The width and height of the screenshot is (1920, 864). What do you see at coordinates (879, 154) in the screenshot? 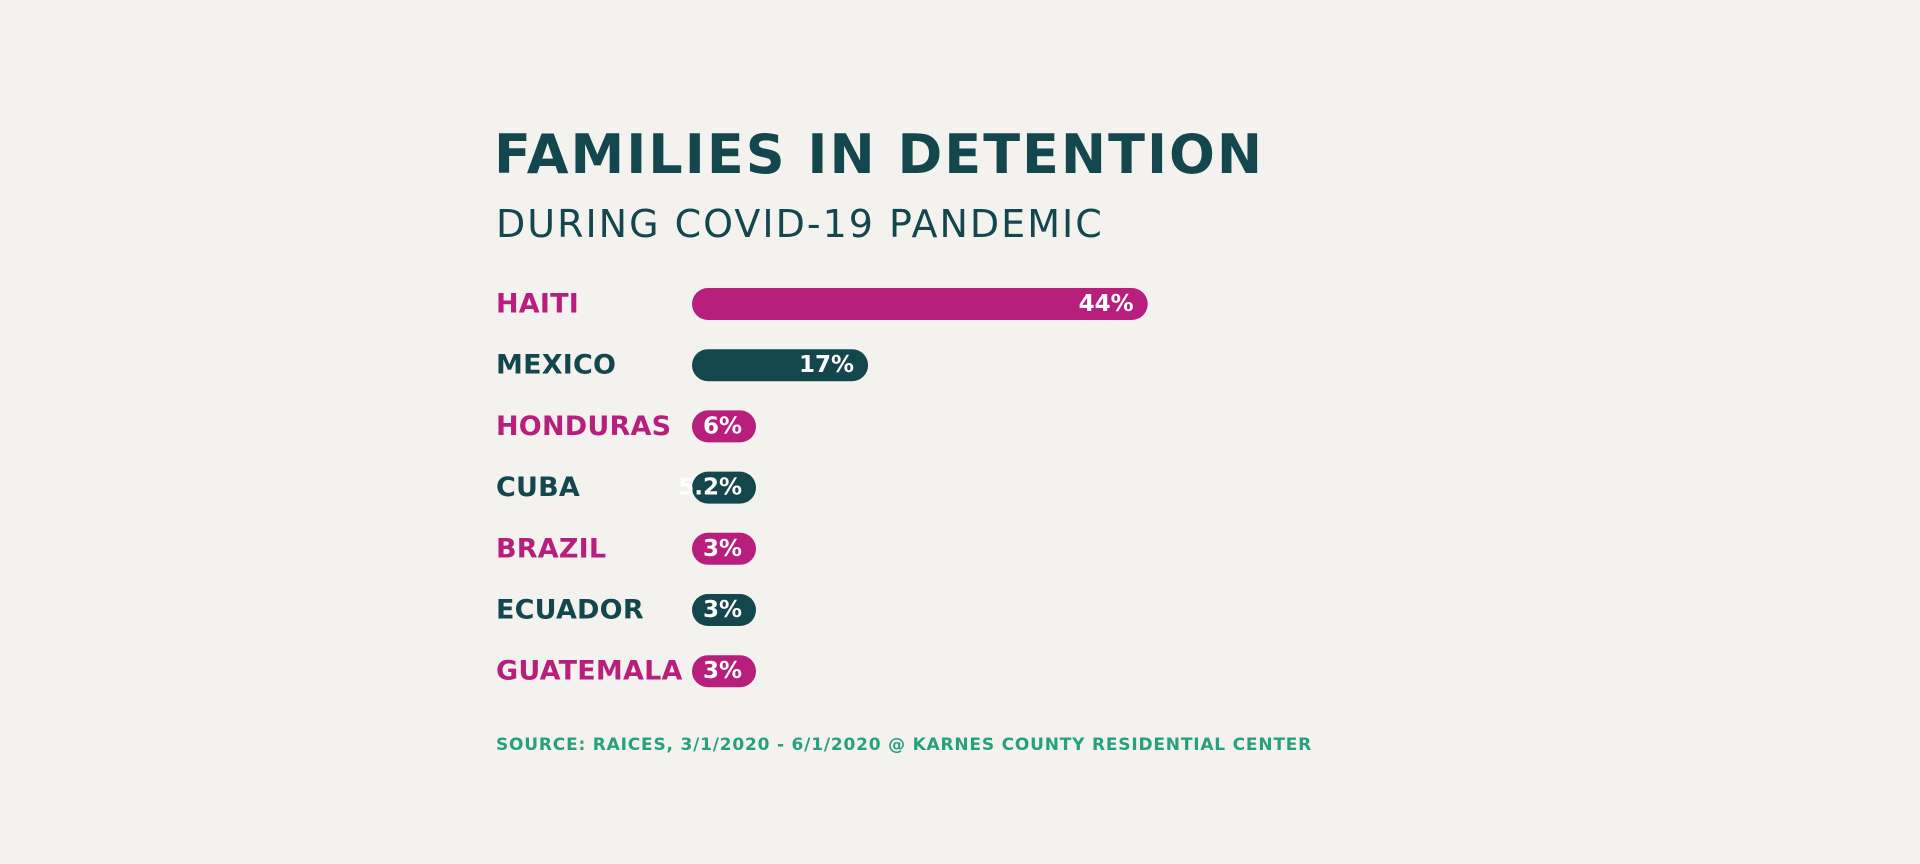
I see `chart-title: FAMILIES IN DETENTION` at bounding box center [879, 154].